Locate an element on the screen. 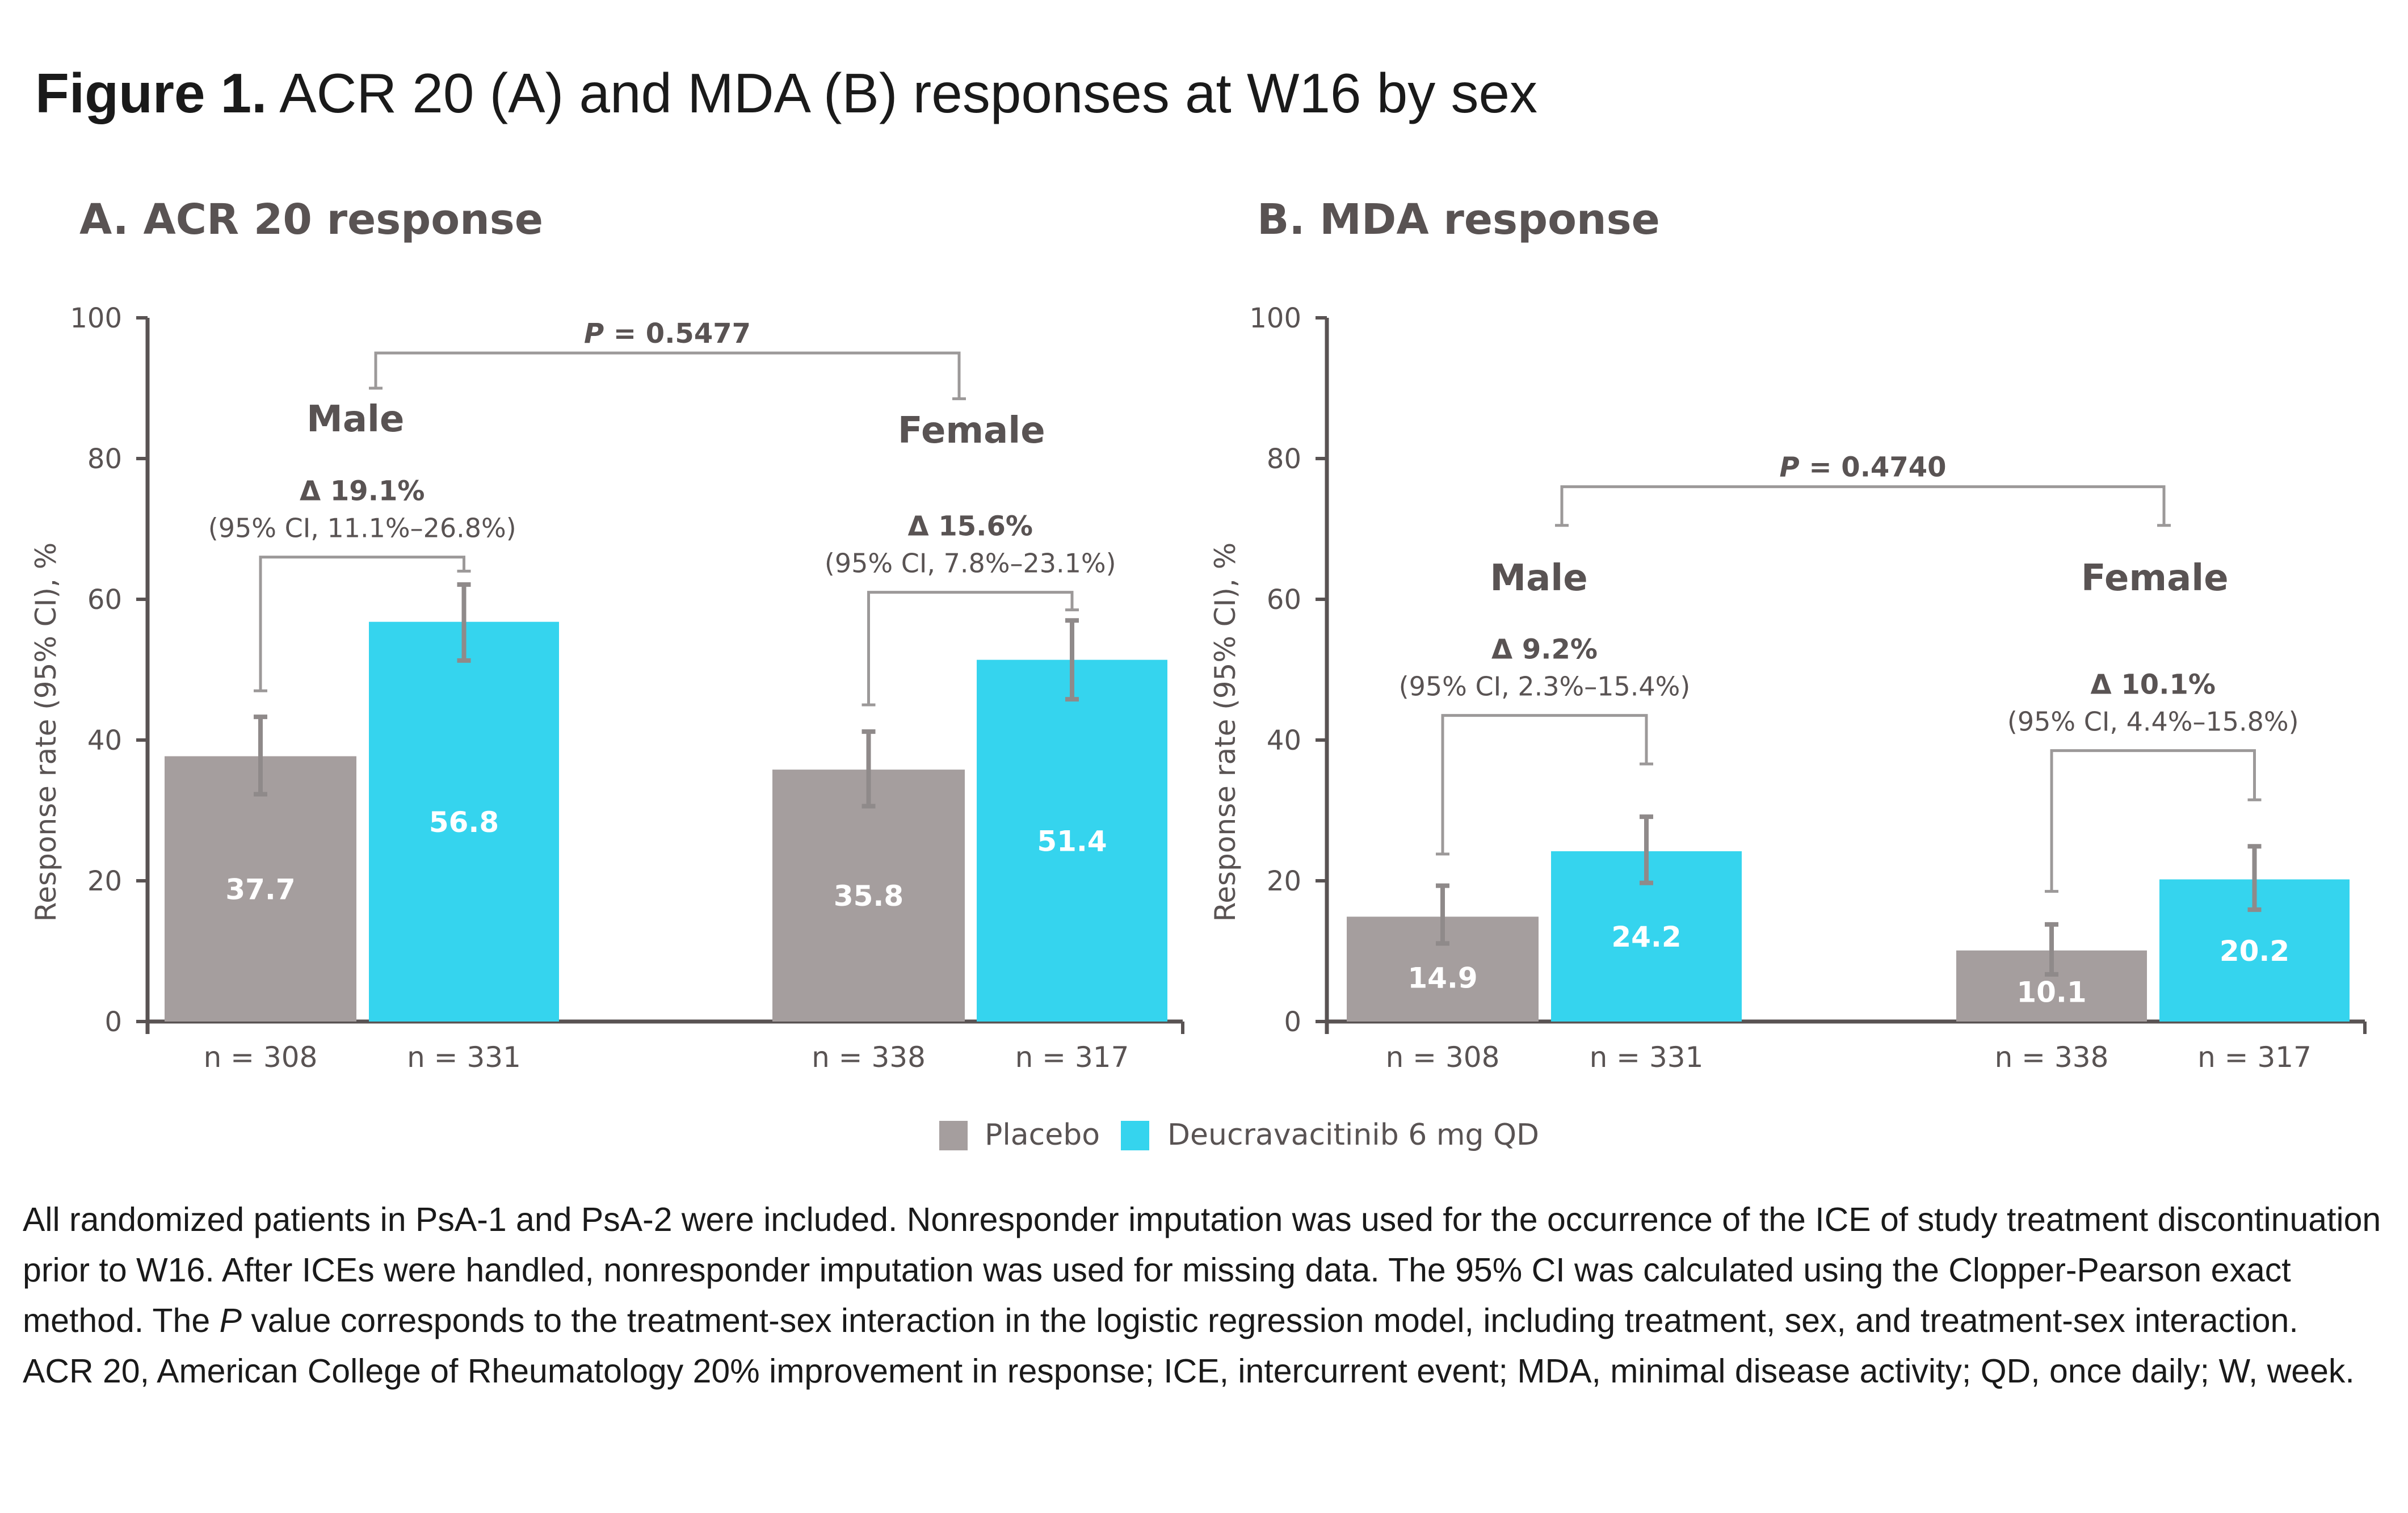 The height and width of the screenshot is (1513, 2408). panel-b-p-value-label: P = 0.4740 is located at coordinates (1862, 468).